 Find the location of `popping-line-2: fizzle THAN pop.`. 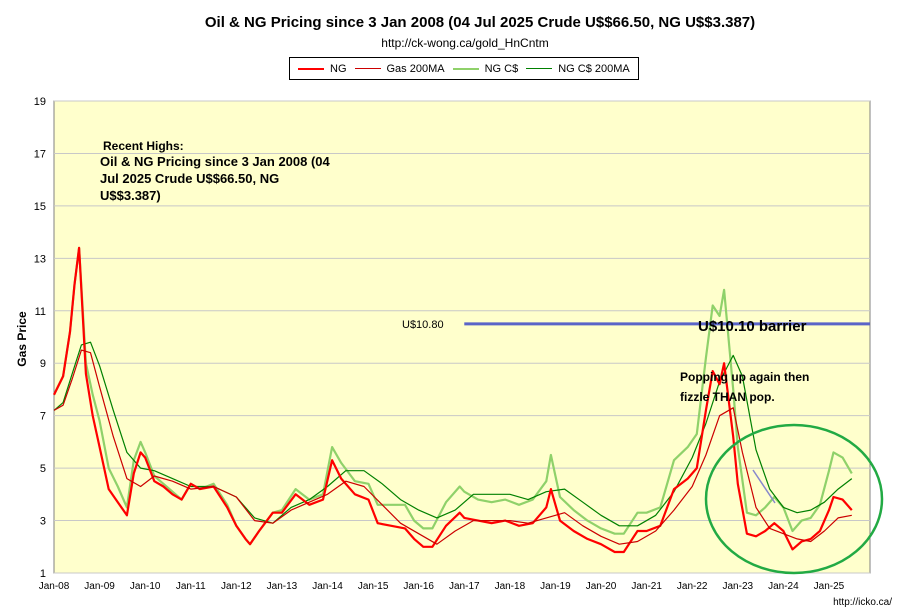

popping-line-2: fizzle THAN pop. is located at coordinates (727, 397).